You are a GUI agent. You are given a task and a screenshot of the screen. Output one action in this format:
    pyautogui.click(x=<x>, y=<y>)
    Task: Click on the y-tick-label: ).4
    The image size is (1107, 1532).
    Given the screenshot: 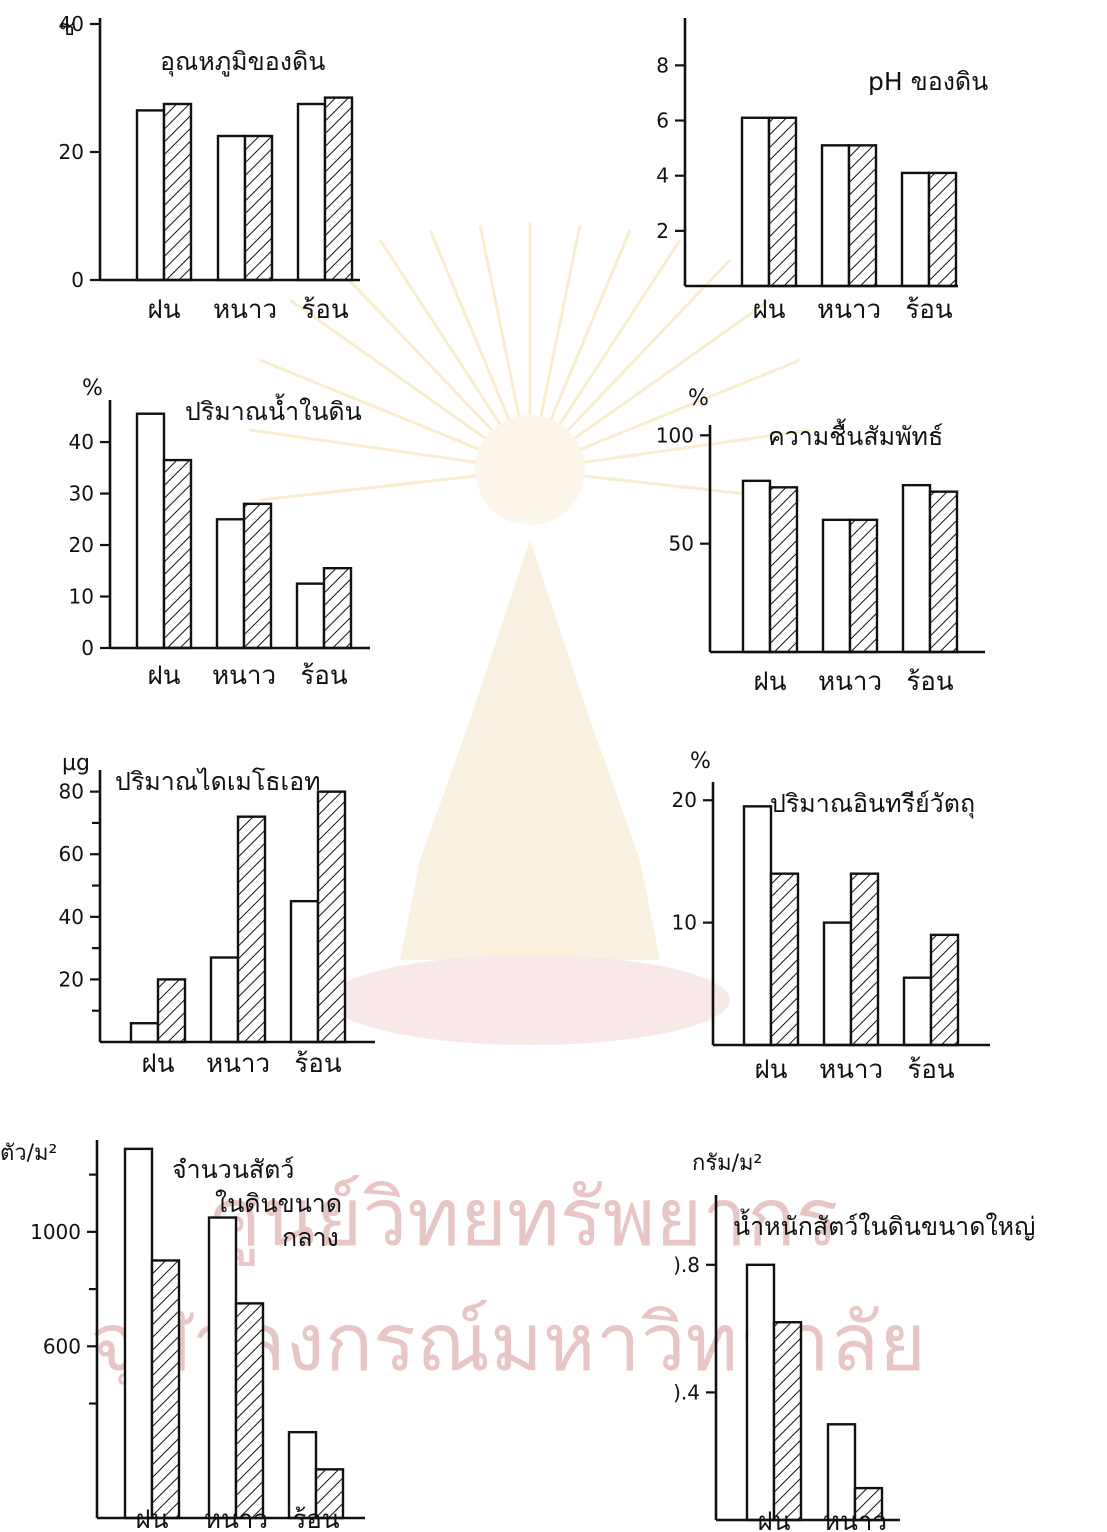 What is the action you would take?
    pyautogui.click(x=686, y=1392)
    